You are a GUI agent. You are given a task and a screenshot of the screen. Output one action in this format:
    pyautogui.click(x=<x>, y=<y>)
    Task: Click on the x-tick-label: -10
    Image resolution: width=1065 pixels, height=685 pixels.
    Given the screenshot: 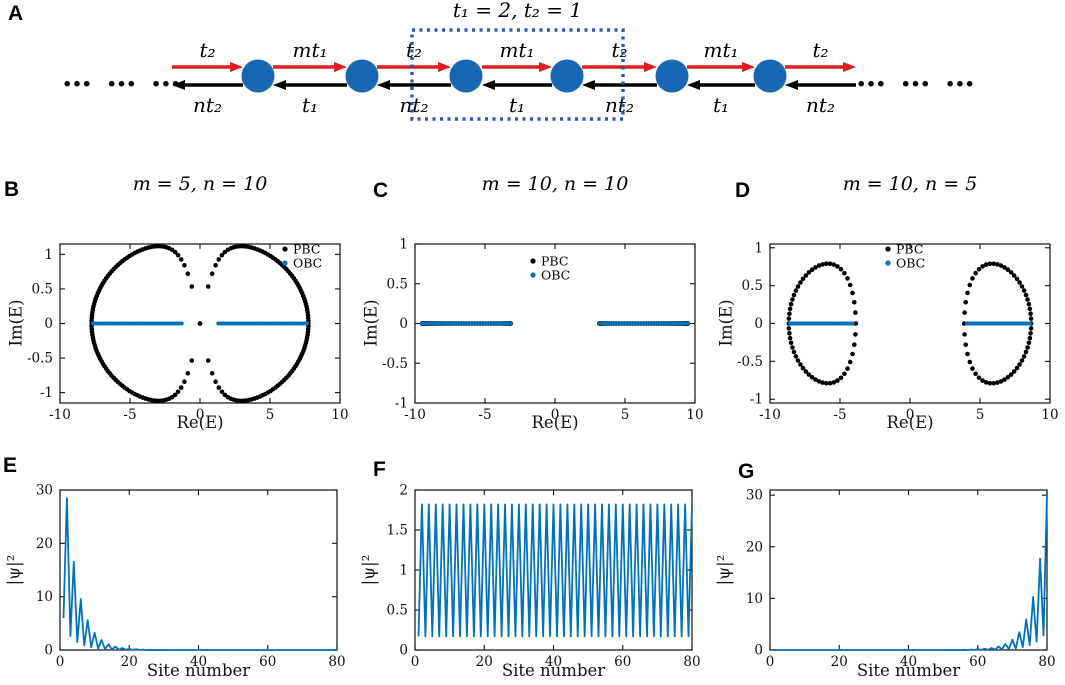 What is the action you would take?
    pyautogui.click(x=415, y=415)
    